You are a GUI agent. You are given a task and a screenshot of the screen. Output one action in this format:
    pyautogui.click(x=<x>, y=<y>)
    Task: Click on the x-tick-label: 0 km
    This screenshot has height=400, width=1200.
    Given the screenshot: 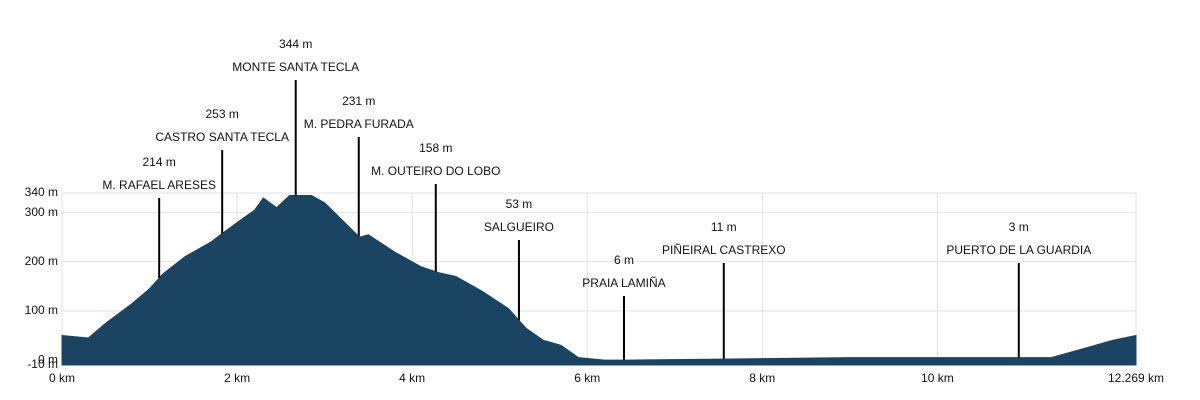 What is the action you would take?
    pyautogui.click(x=62, y=378)
    